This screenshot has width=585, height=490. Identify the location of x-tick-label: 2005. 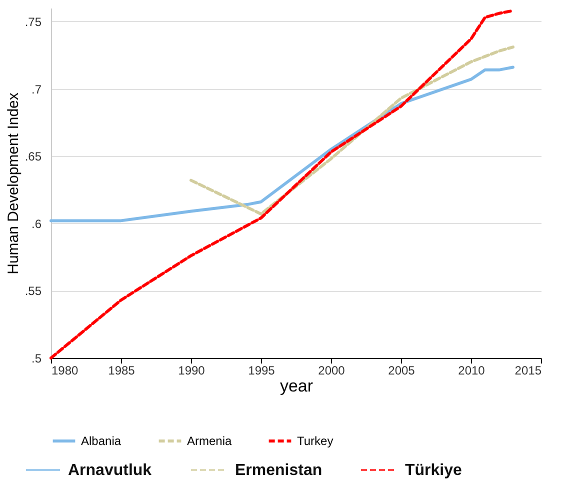
(402, 371).